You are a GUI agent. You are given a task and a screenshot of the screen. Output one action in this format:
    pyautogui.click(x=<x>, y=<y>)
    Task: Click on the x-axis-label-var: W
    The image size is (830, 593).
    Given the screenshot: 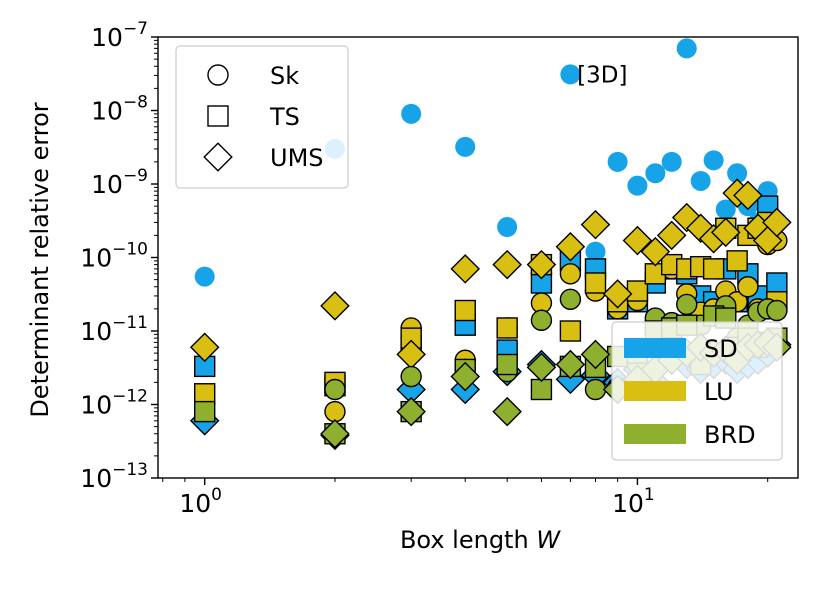 What is the action you would take?
    pyautogui.click(x=548, y=540)
    